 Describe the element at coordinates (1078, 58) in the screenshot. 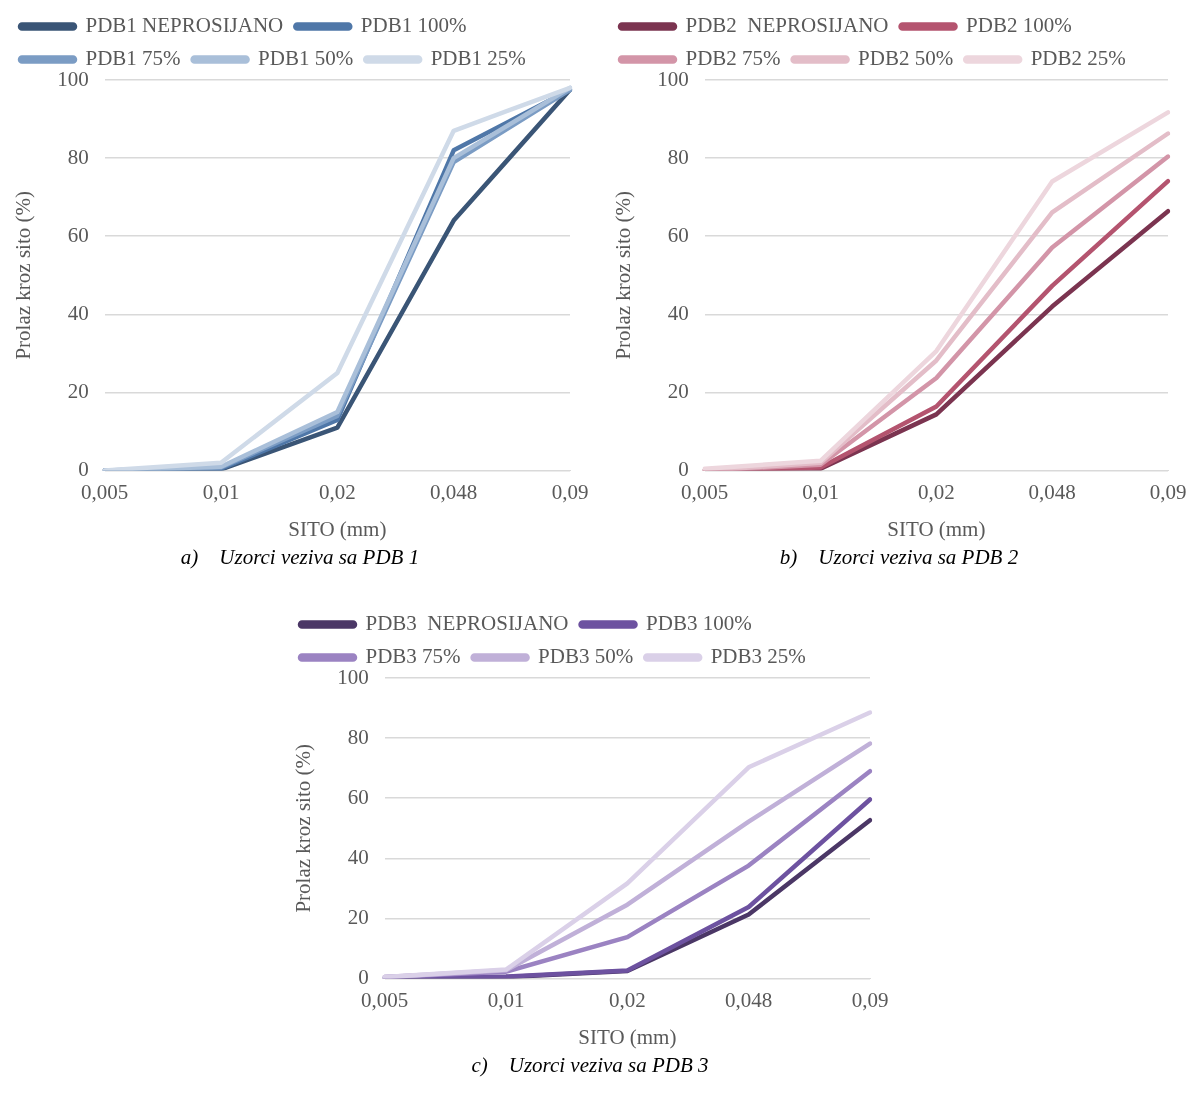

I see `legend-label: PDB2 25%` at that location.